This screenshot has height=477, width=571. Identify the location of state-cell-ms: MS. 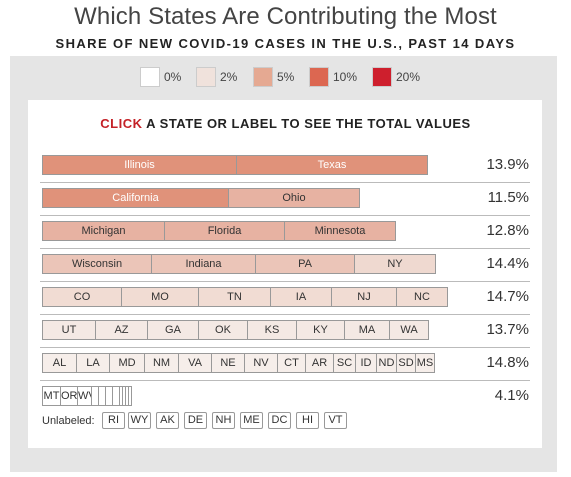
(425, 363).